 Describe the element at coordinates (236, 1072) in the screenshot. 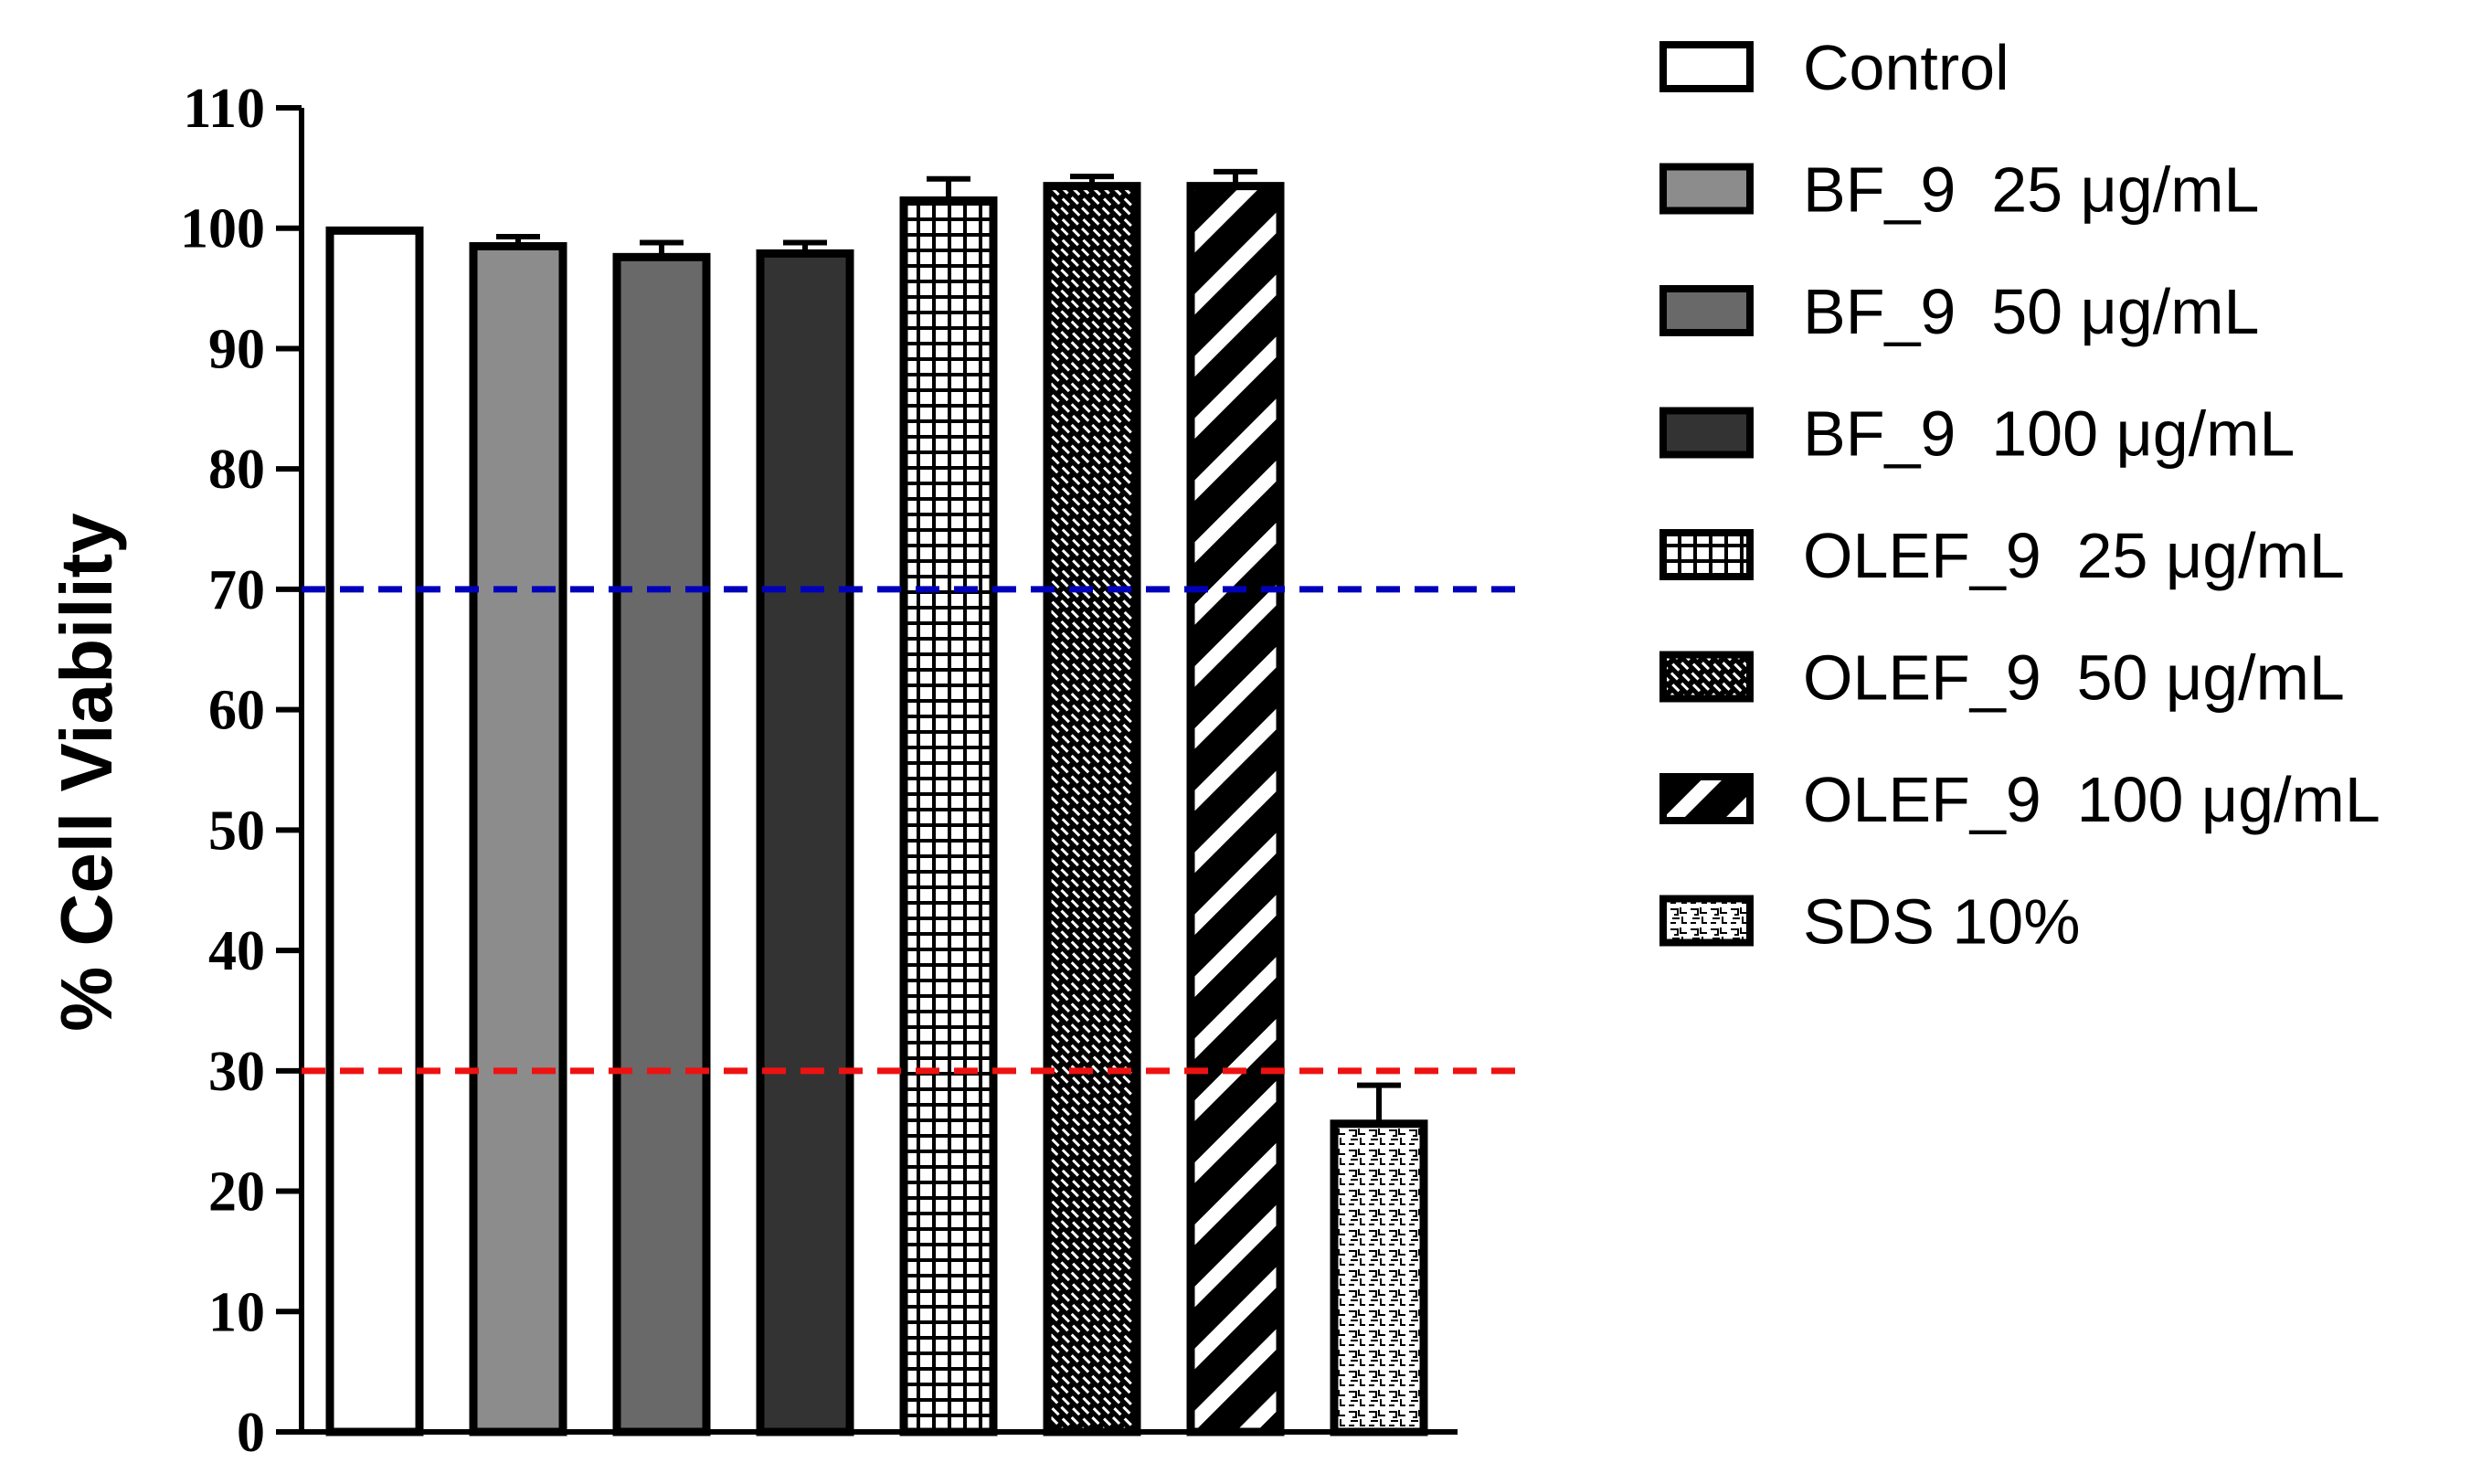

I see `y-tick-label: 30` at that location.